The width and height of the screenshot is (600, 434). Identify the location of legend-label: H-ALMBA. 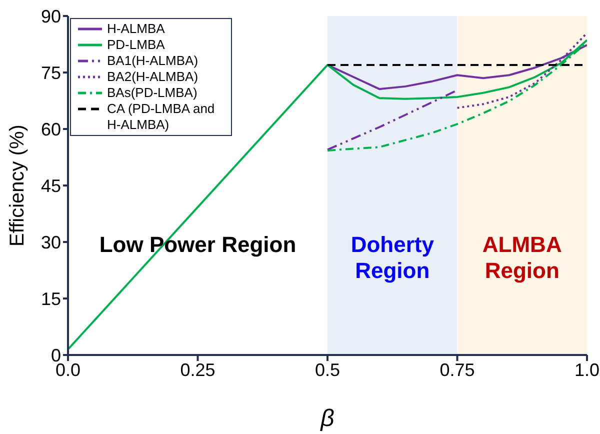
(136, 29).